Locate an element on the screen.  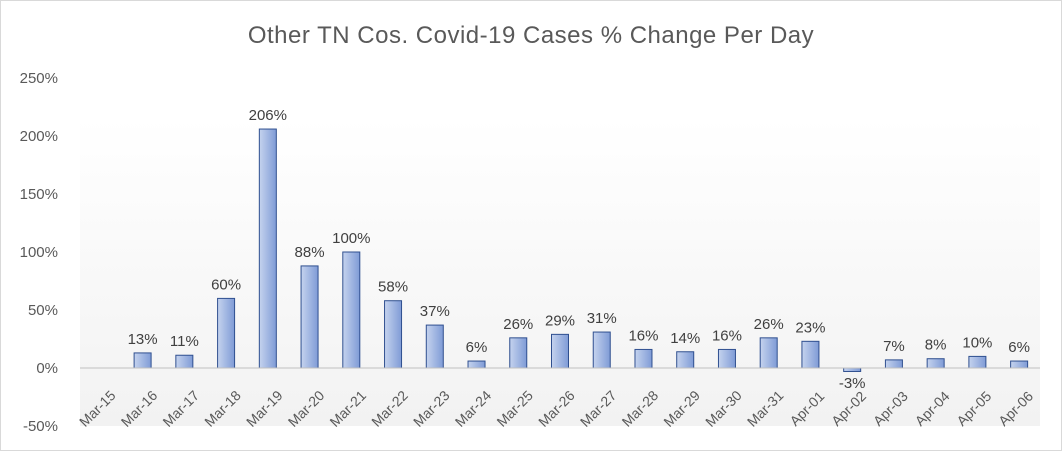
data-label: 100% is located at coordinates (351, 238).